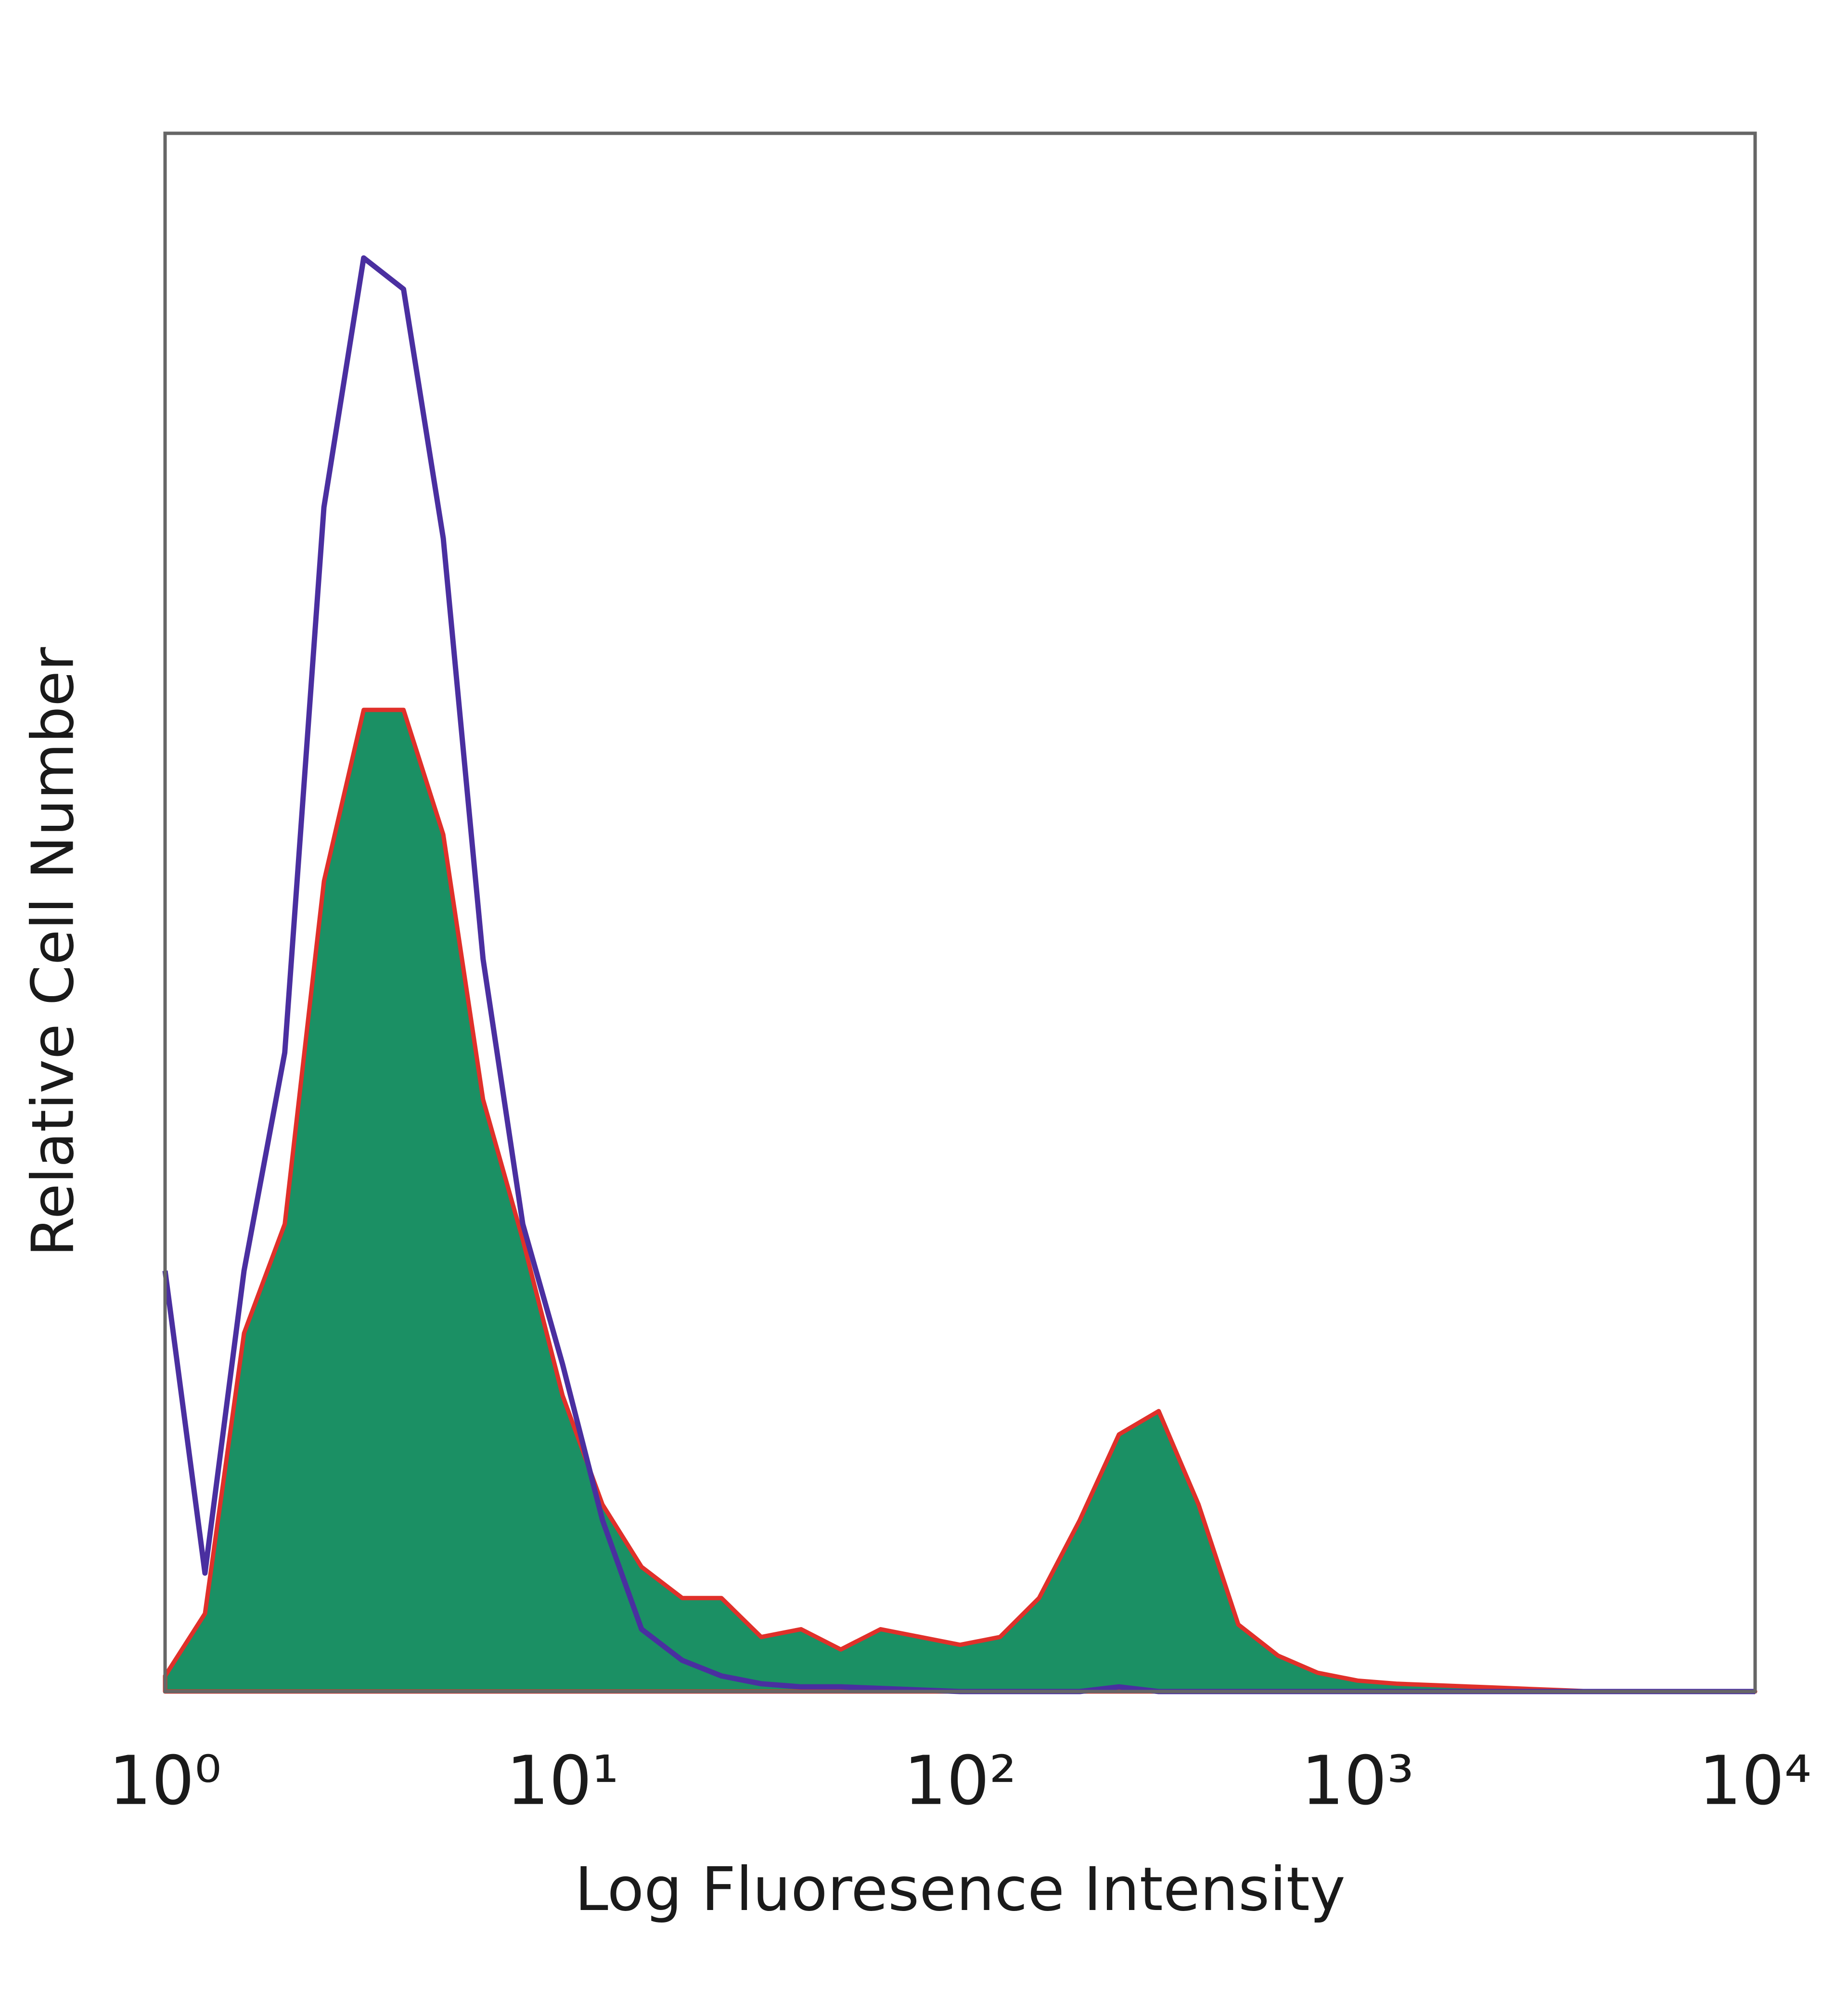  I want to click on x-axis-label: Log Fluoresence Intensity, so click(960, 1889).